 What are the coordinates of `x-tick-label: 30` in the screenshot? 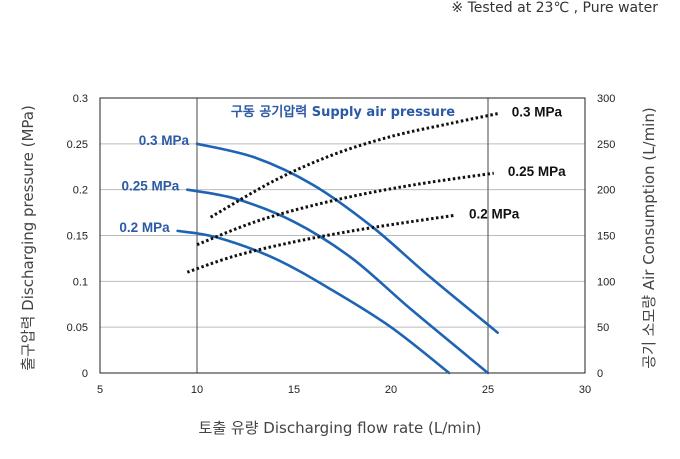 It's located at (585, 390).